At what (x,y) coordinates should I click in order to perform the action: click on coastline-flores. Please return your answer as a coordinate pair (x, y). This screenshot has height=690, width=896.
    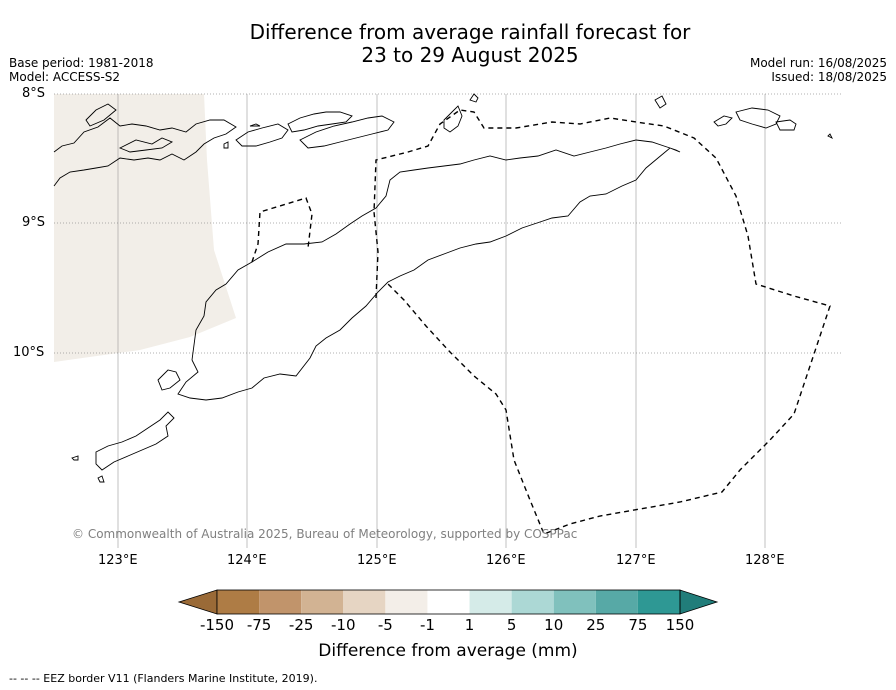
    Looking at the image, I should click on (145, 152).